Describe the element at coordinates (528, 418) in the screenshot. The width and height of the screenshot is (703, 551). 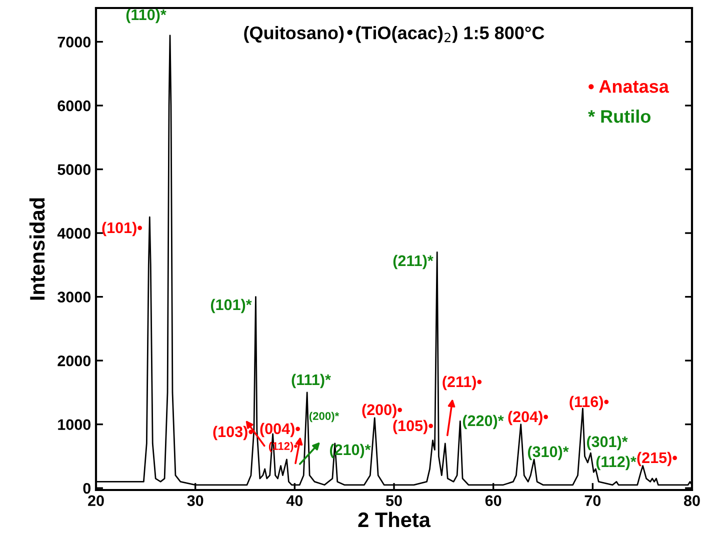
I see `annotation: (204)•` at that location.